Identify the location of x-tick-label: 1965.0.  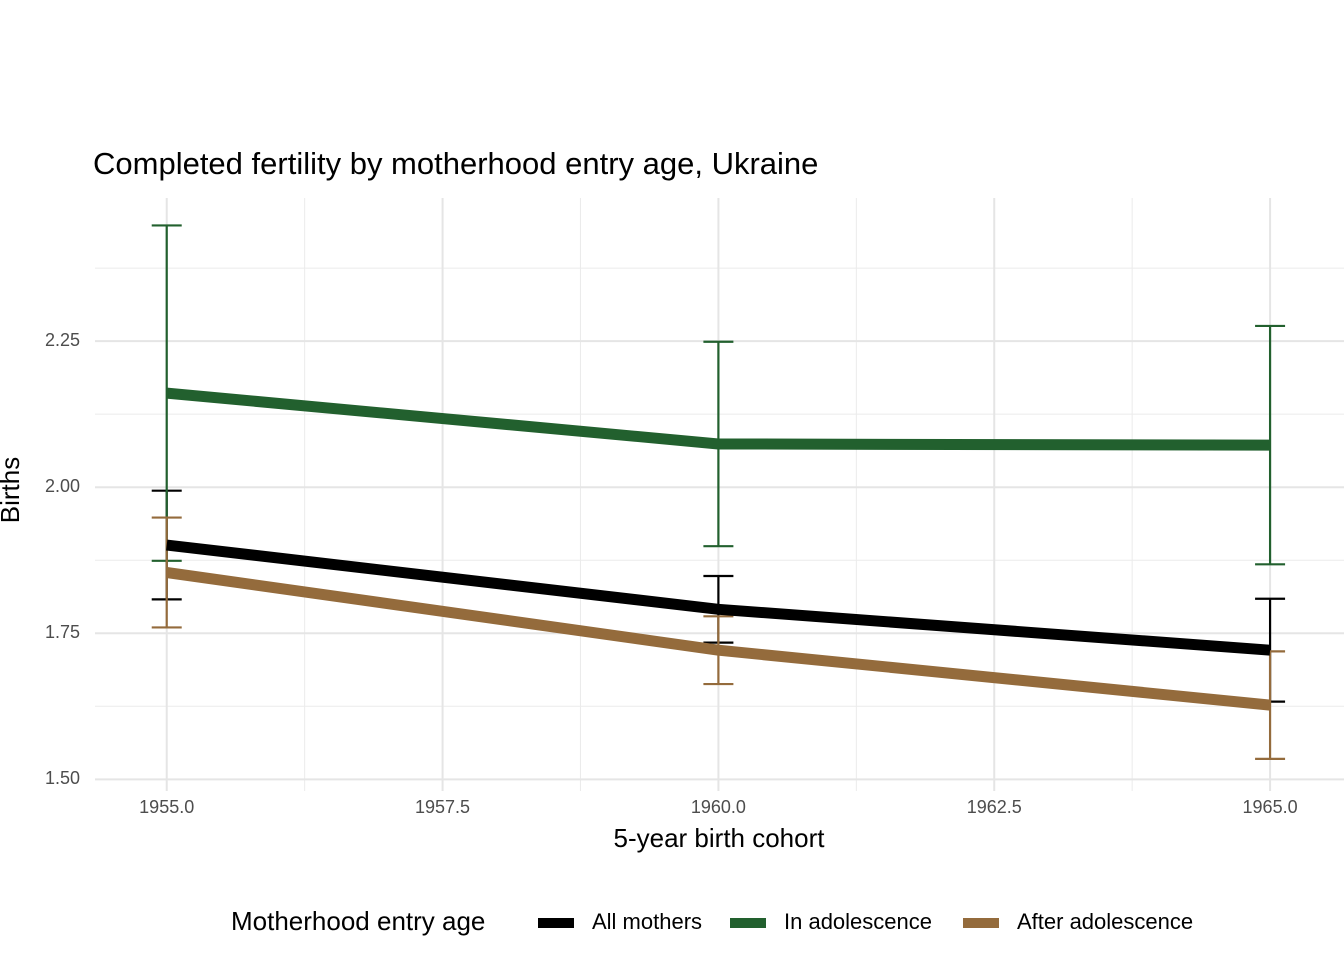
(1270, 807).